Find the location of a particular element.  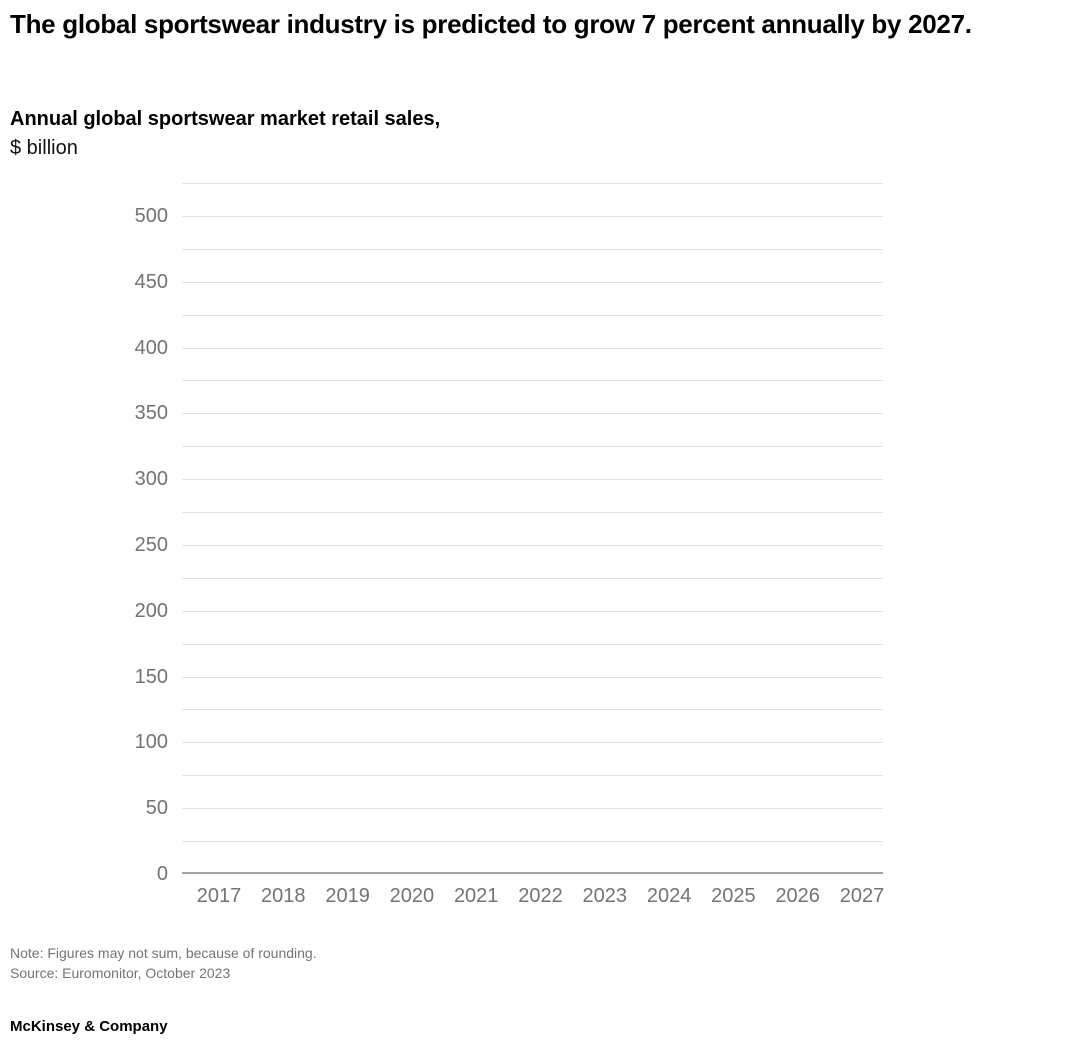

mckinsey-wordmark: McKinsey & Company is located at coordinates (89, 1026).